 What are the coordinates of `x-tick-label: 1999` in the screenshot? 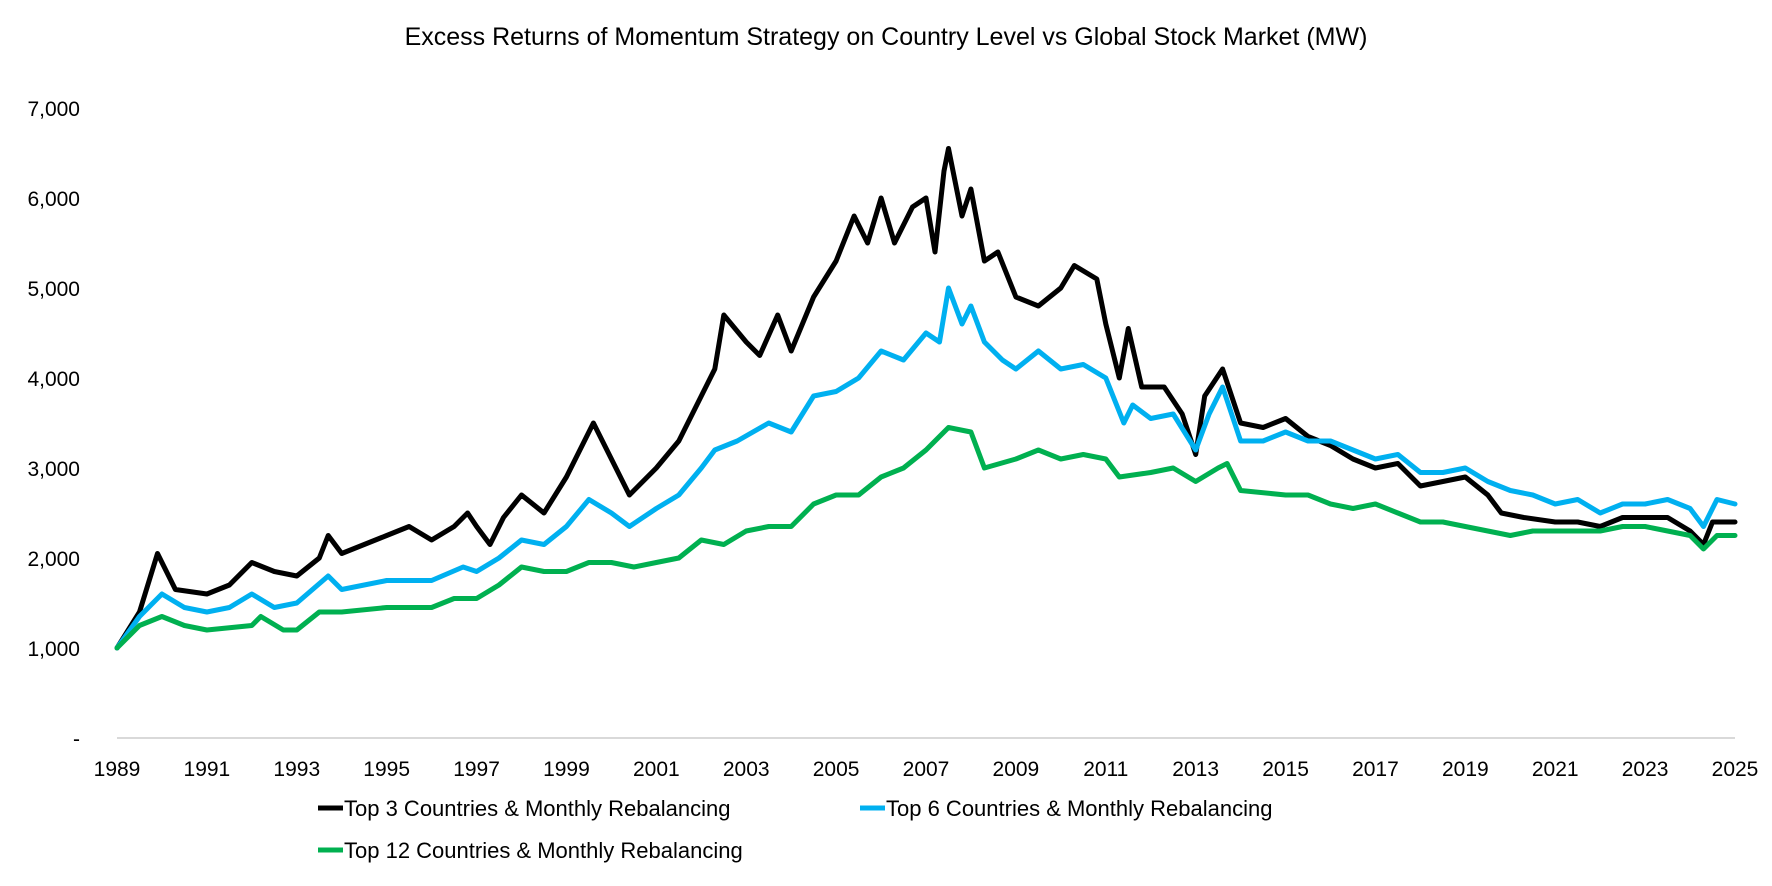 It's located at (566, 769).